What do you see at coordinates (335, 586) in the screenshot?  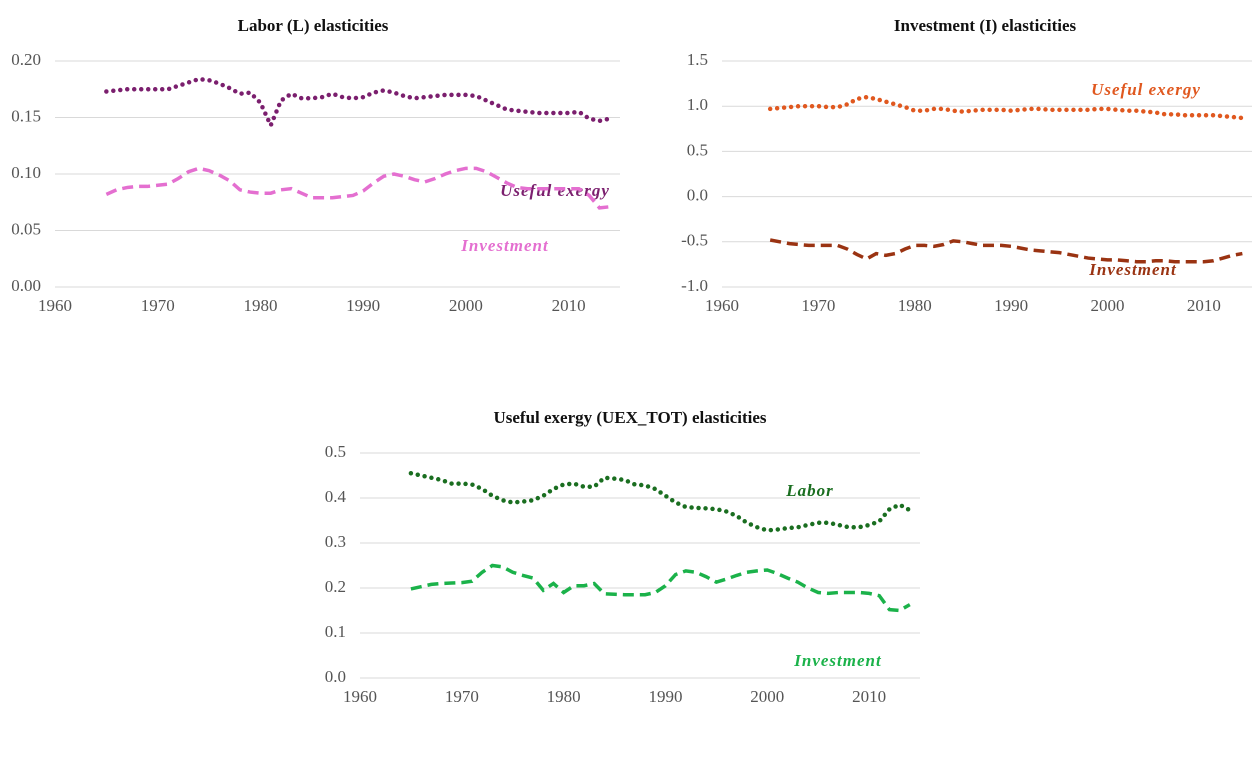 I see `y-tick-label: 0.2` at bounding box center [335, 586].